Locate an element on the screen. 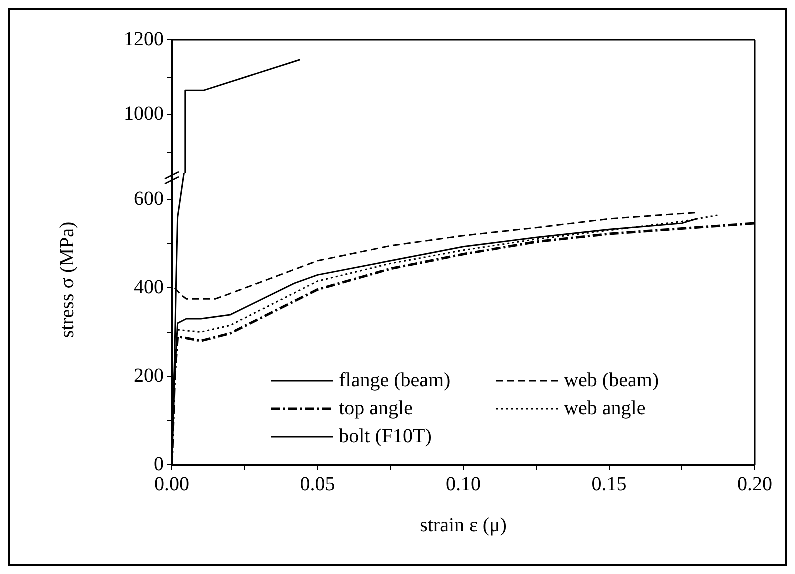  y-axis-title: stress σ (MPa) is located at coordinates (68, 280).